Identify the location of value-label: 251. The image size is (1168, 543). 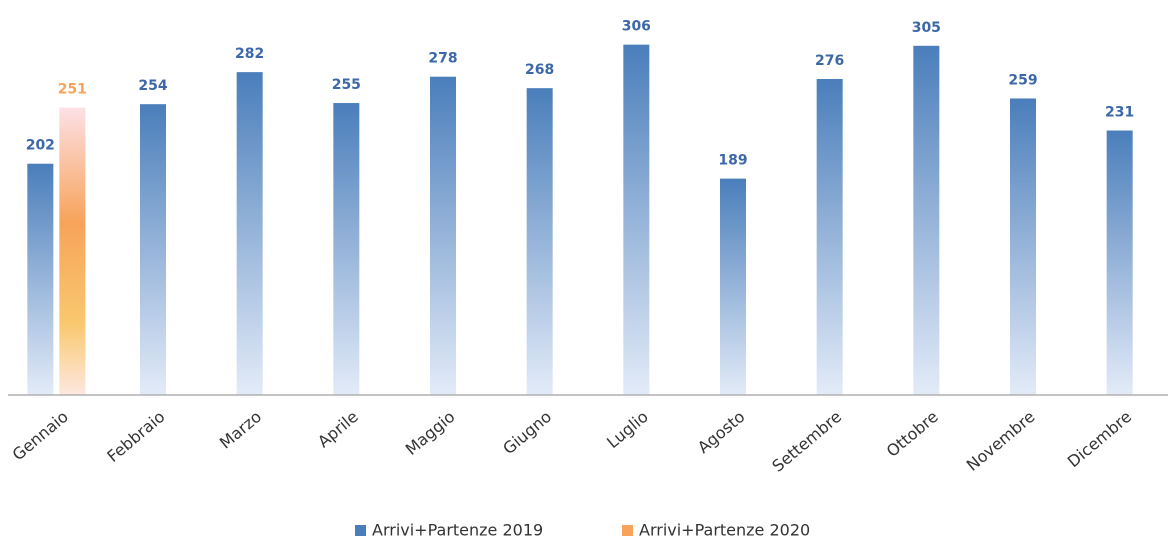
(72, 90).